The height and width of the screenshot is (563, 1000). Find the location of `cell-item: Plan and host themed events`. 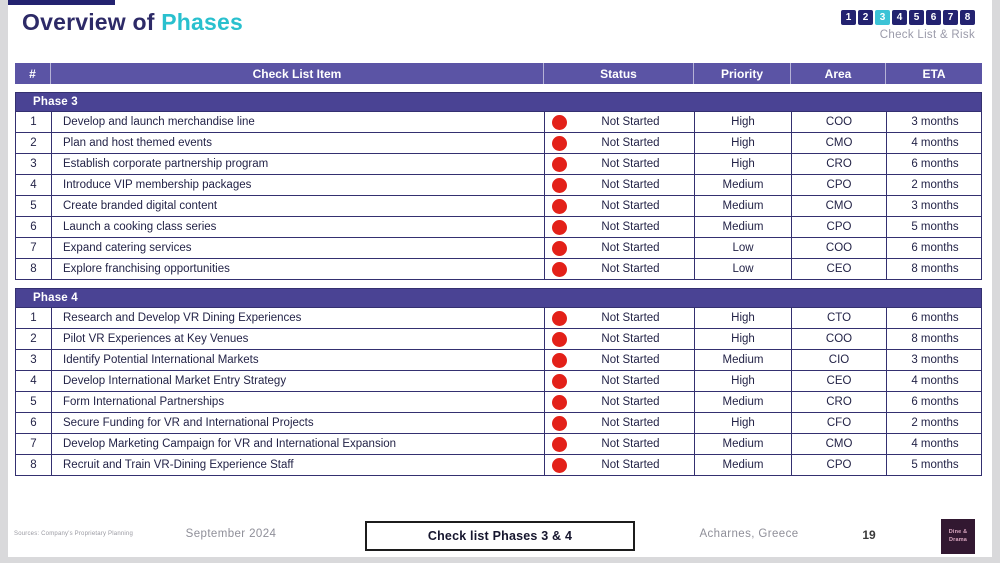

cell-item: Plan and host themed events is located at coordinates (297, 143).